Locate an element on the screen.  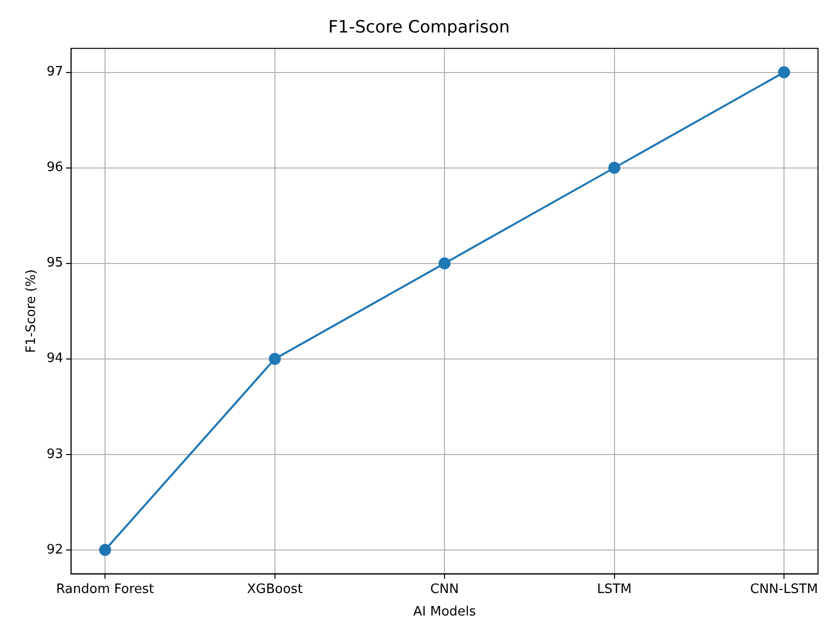
y-axis-title: F1-Score (%) is located at coordinates (32, 311).